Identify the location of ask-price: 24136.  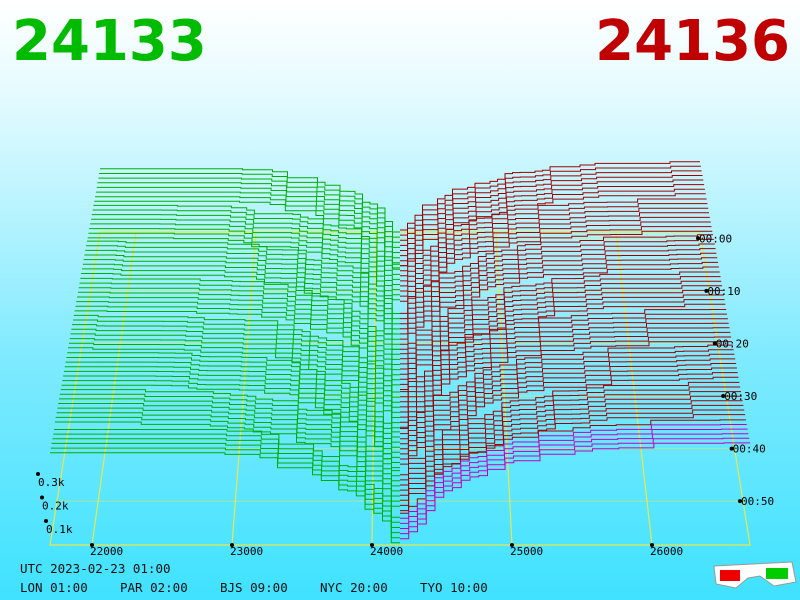
(692, 41).